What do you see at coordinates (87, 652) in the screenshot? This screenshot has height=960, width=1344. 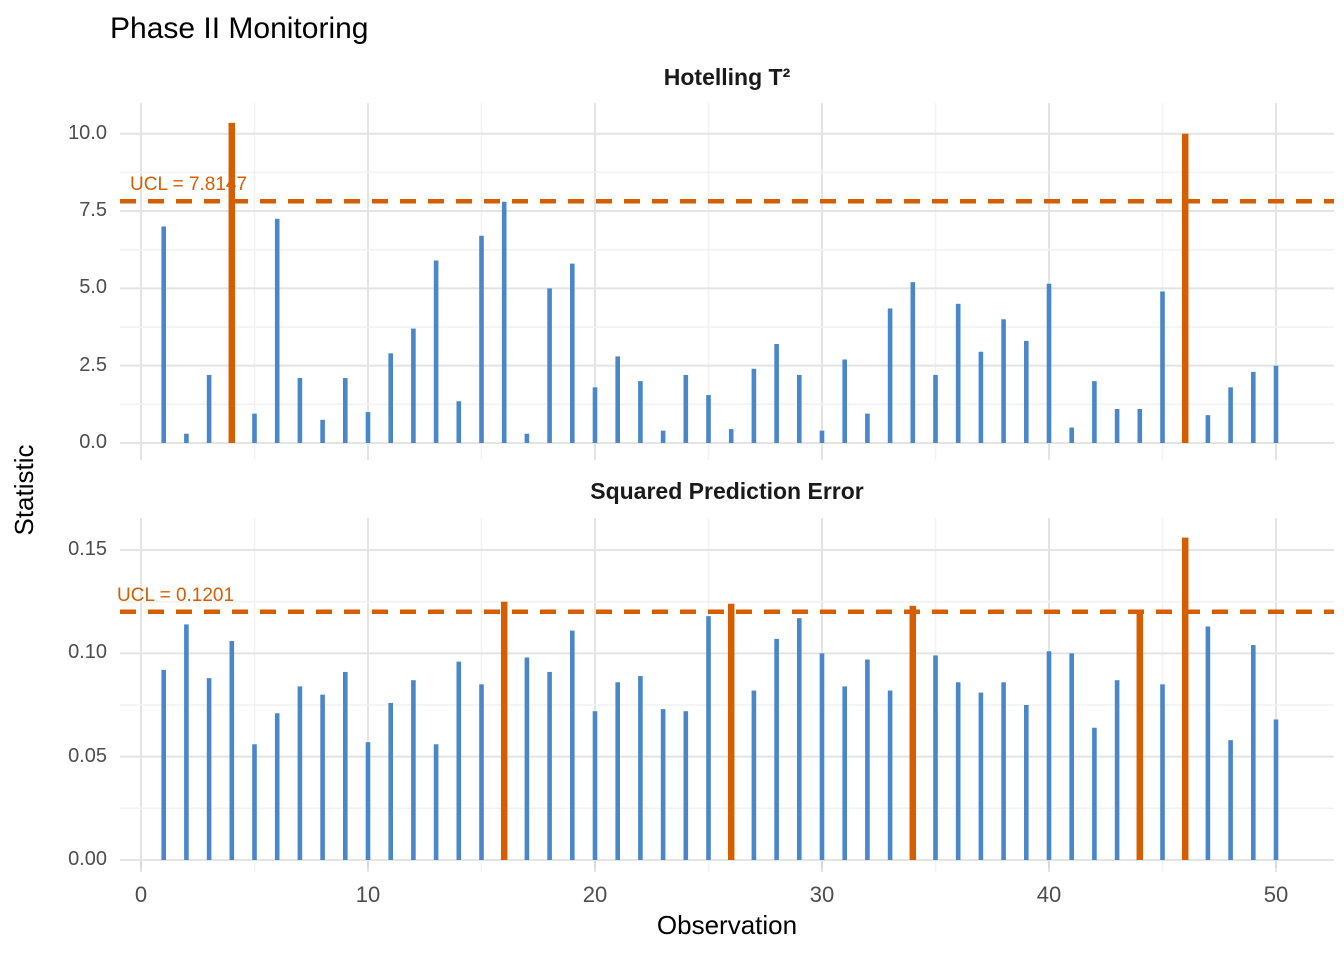 I see `y-tick-label: 0.10` at bounding box center [87, 652].